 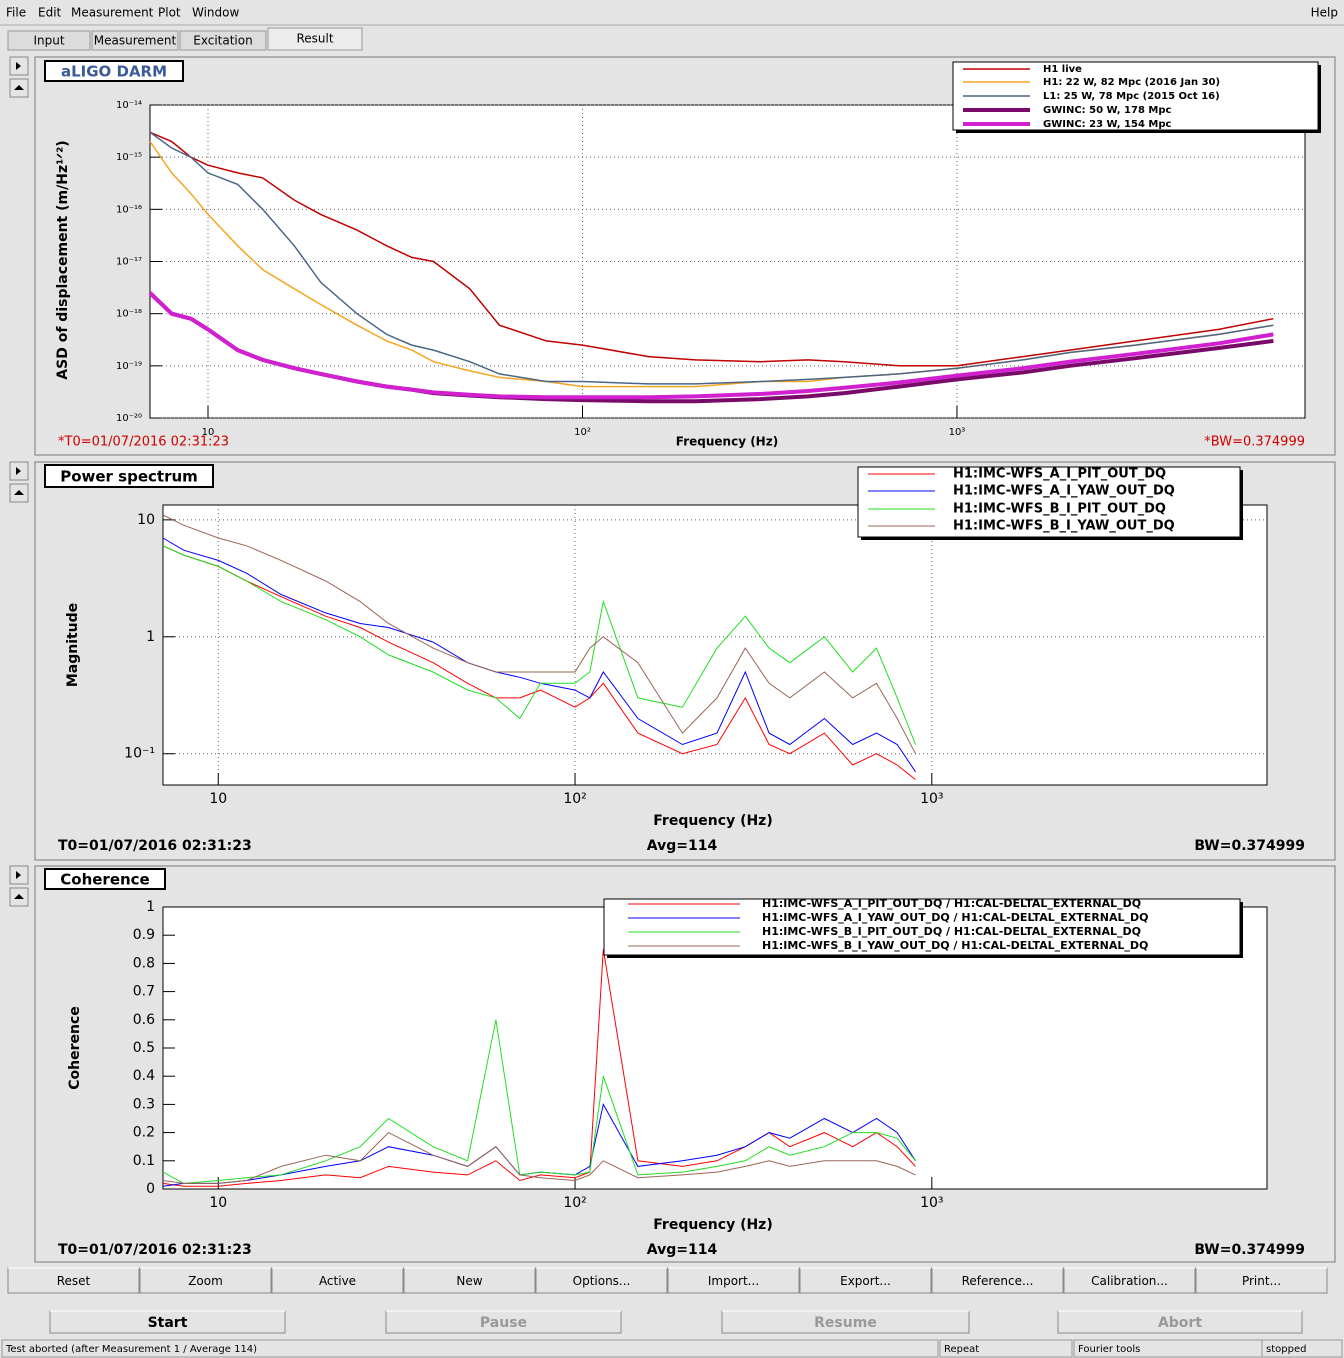 I want to click on tab-label: Input, so click(x=48, y=41).